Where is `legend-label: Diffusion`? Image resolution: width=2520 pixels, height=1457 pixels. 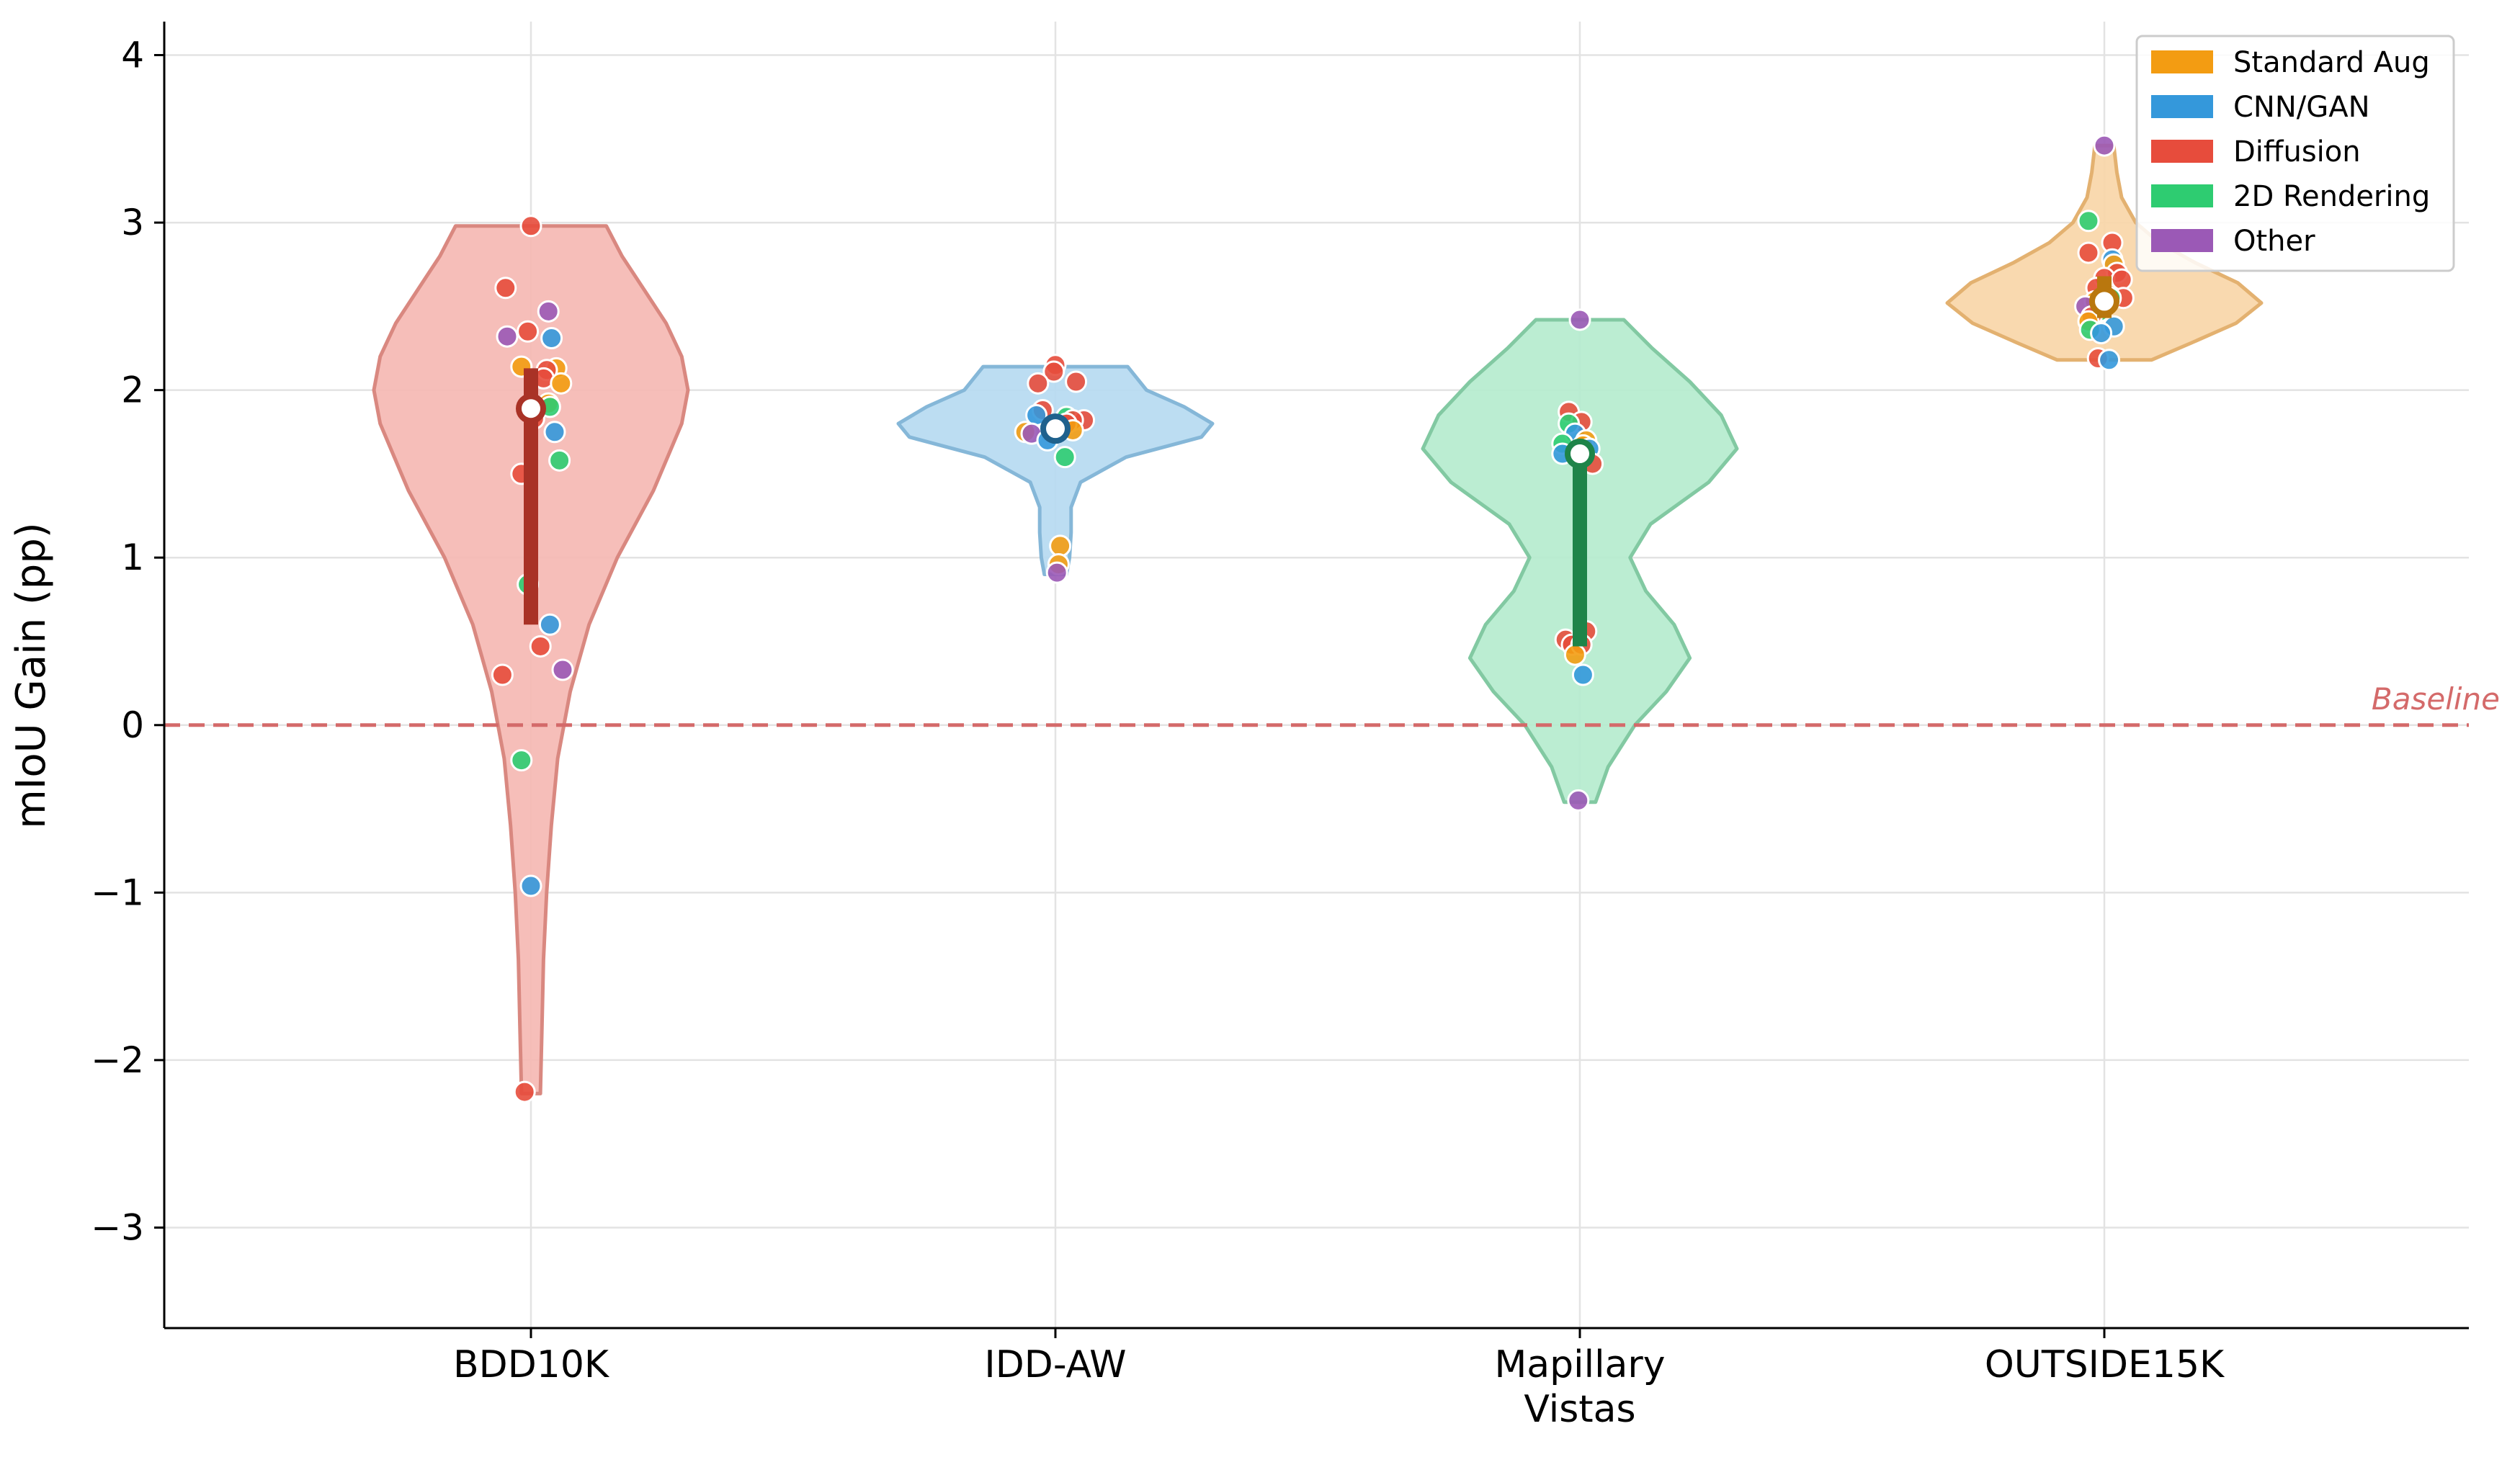
legend-label: Diffusion is located at coordinates (2297, 152).